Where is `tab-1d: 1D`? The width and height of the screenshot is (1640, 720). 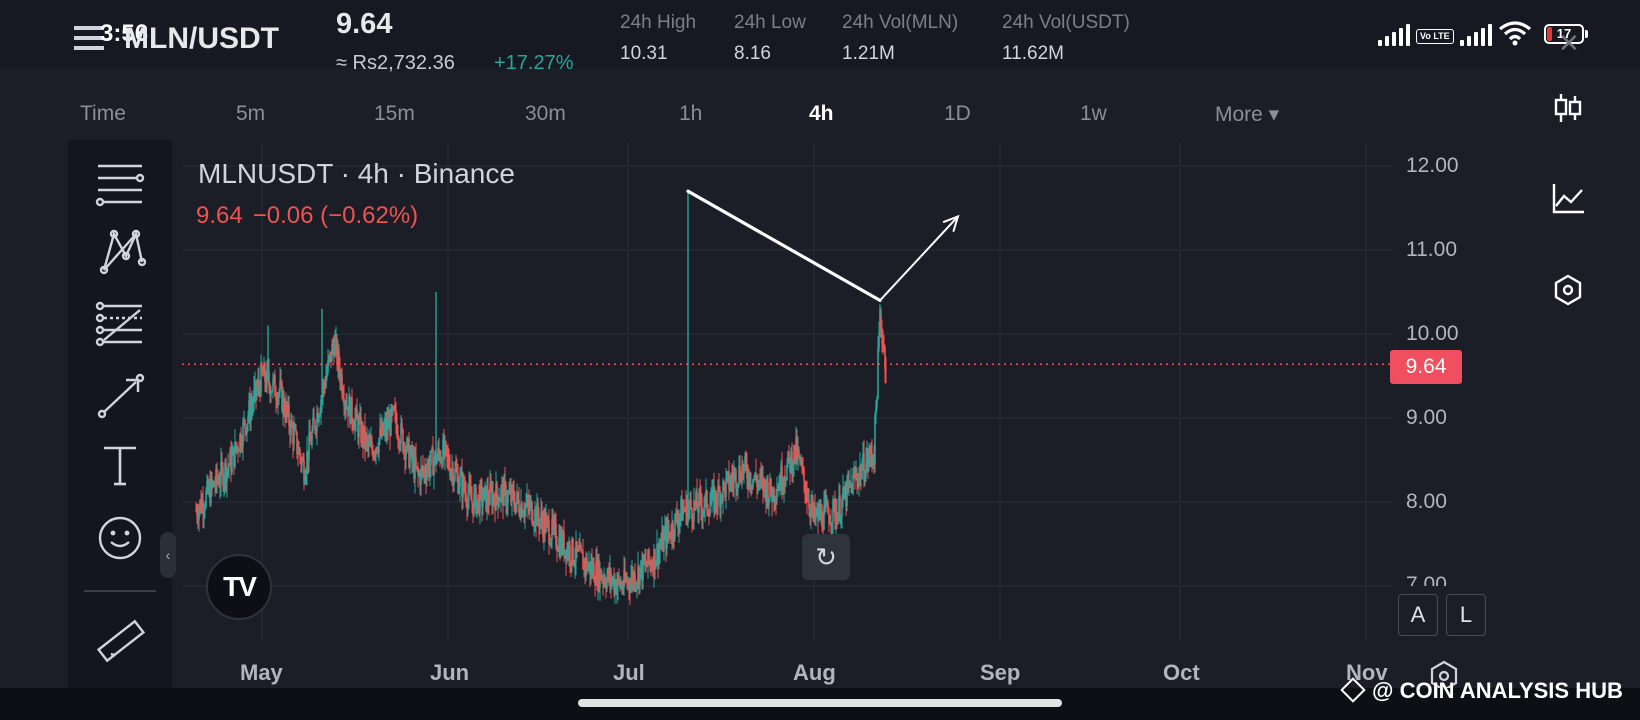 tab-1d: 1D is located at coordinates (957, 113).